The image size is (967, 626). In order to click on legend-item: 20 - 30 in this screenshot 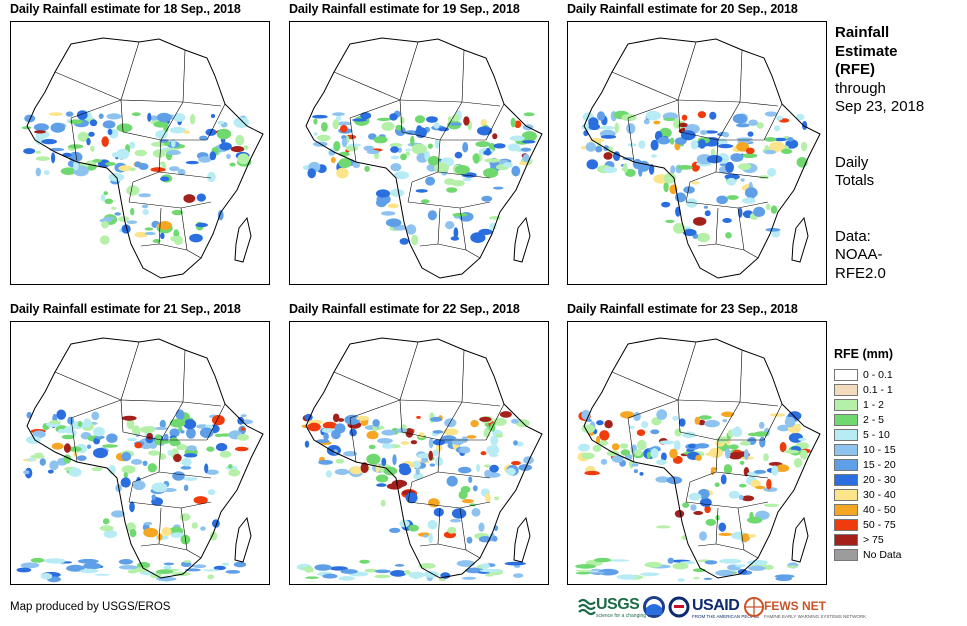, I will do `click(894, 479)`.